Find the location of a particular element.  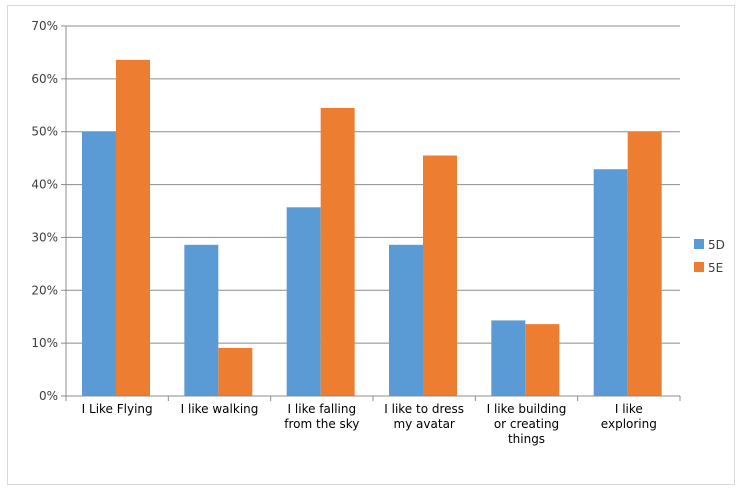

legend-swatch-5e is located at coordinates (699, 267).